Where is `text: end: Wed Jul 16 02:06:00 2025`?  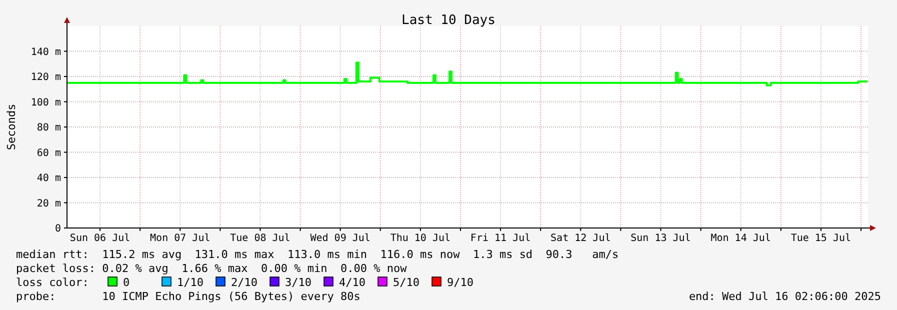 text: end: Wed Jul 16 02:06:00 2025 is located at coordinates (784, 296).